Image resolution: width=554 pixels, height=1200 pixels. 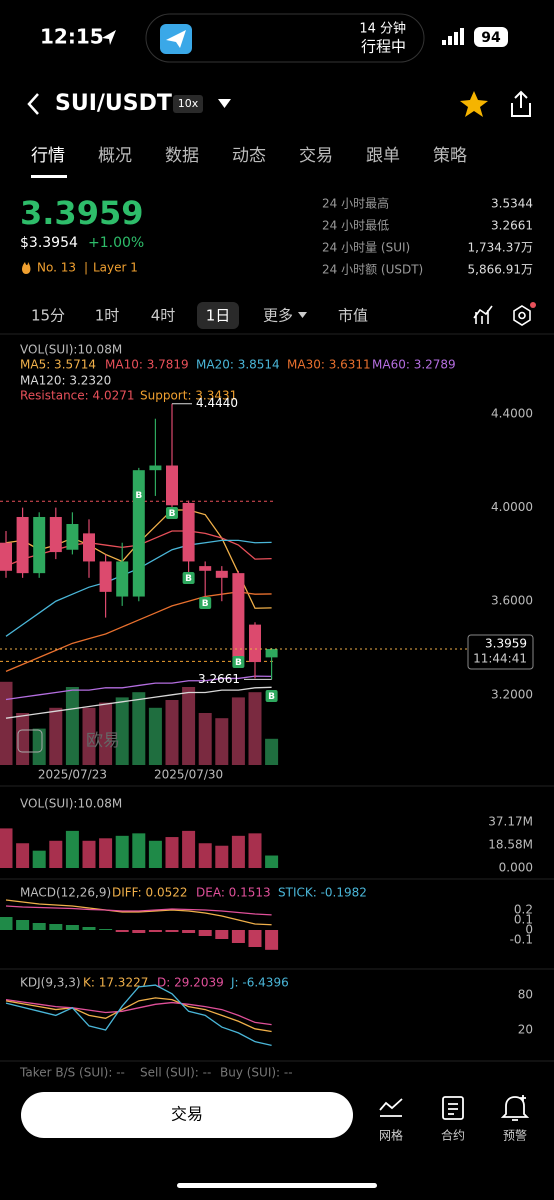 I want to click on high-annotation: 4.4440, so click(x=217, y=403).